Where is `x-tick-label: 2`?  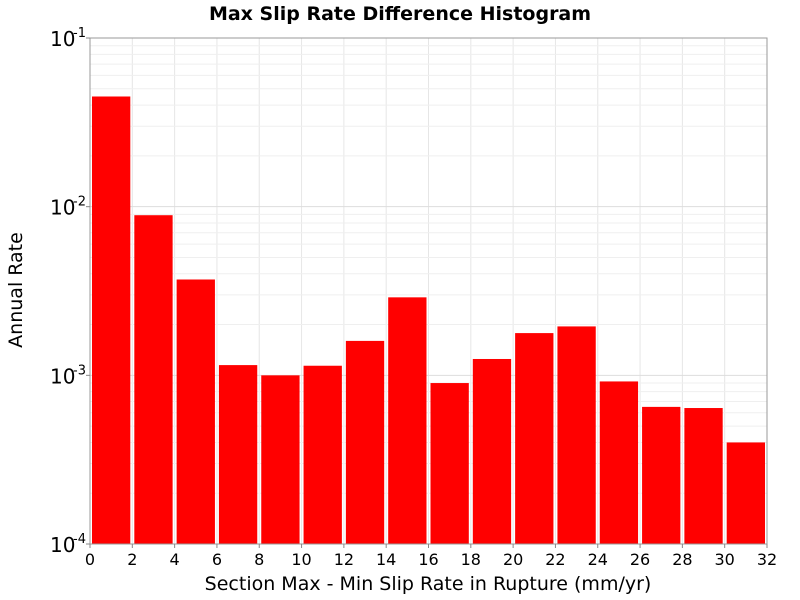 x-tick-label: 2 is located at coordinates (132, 559).